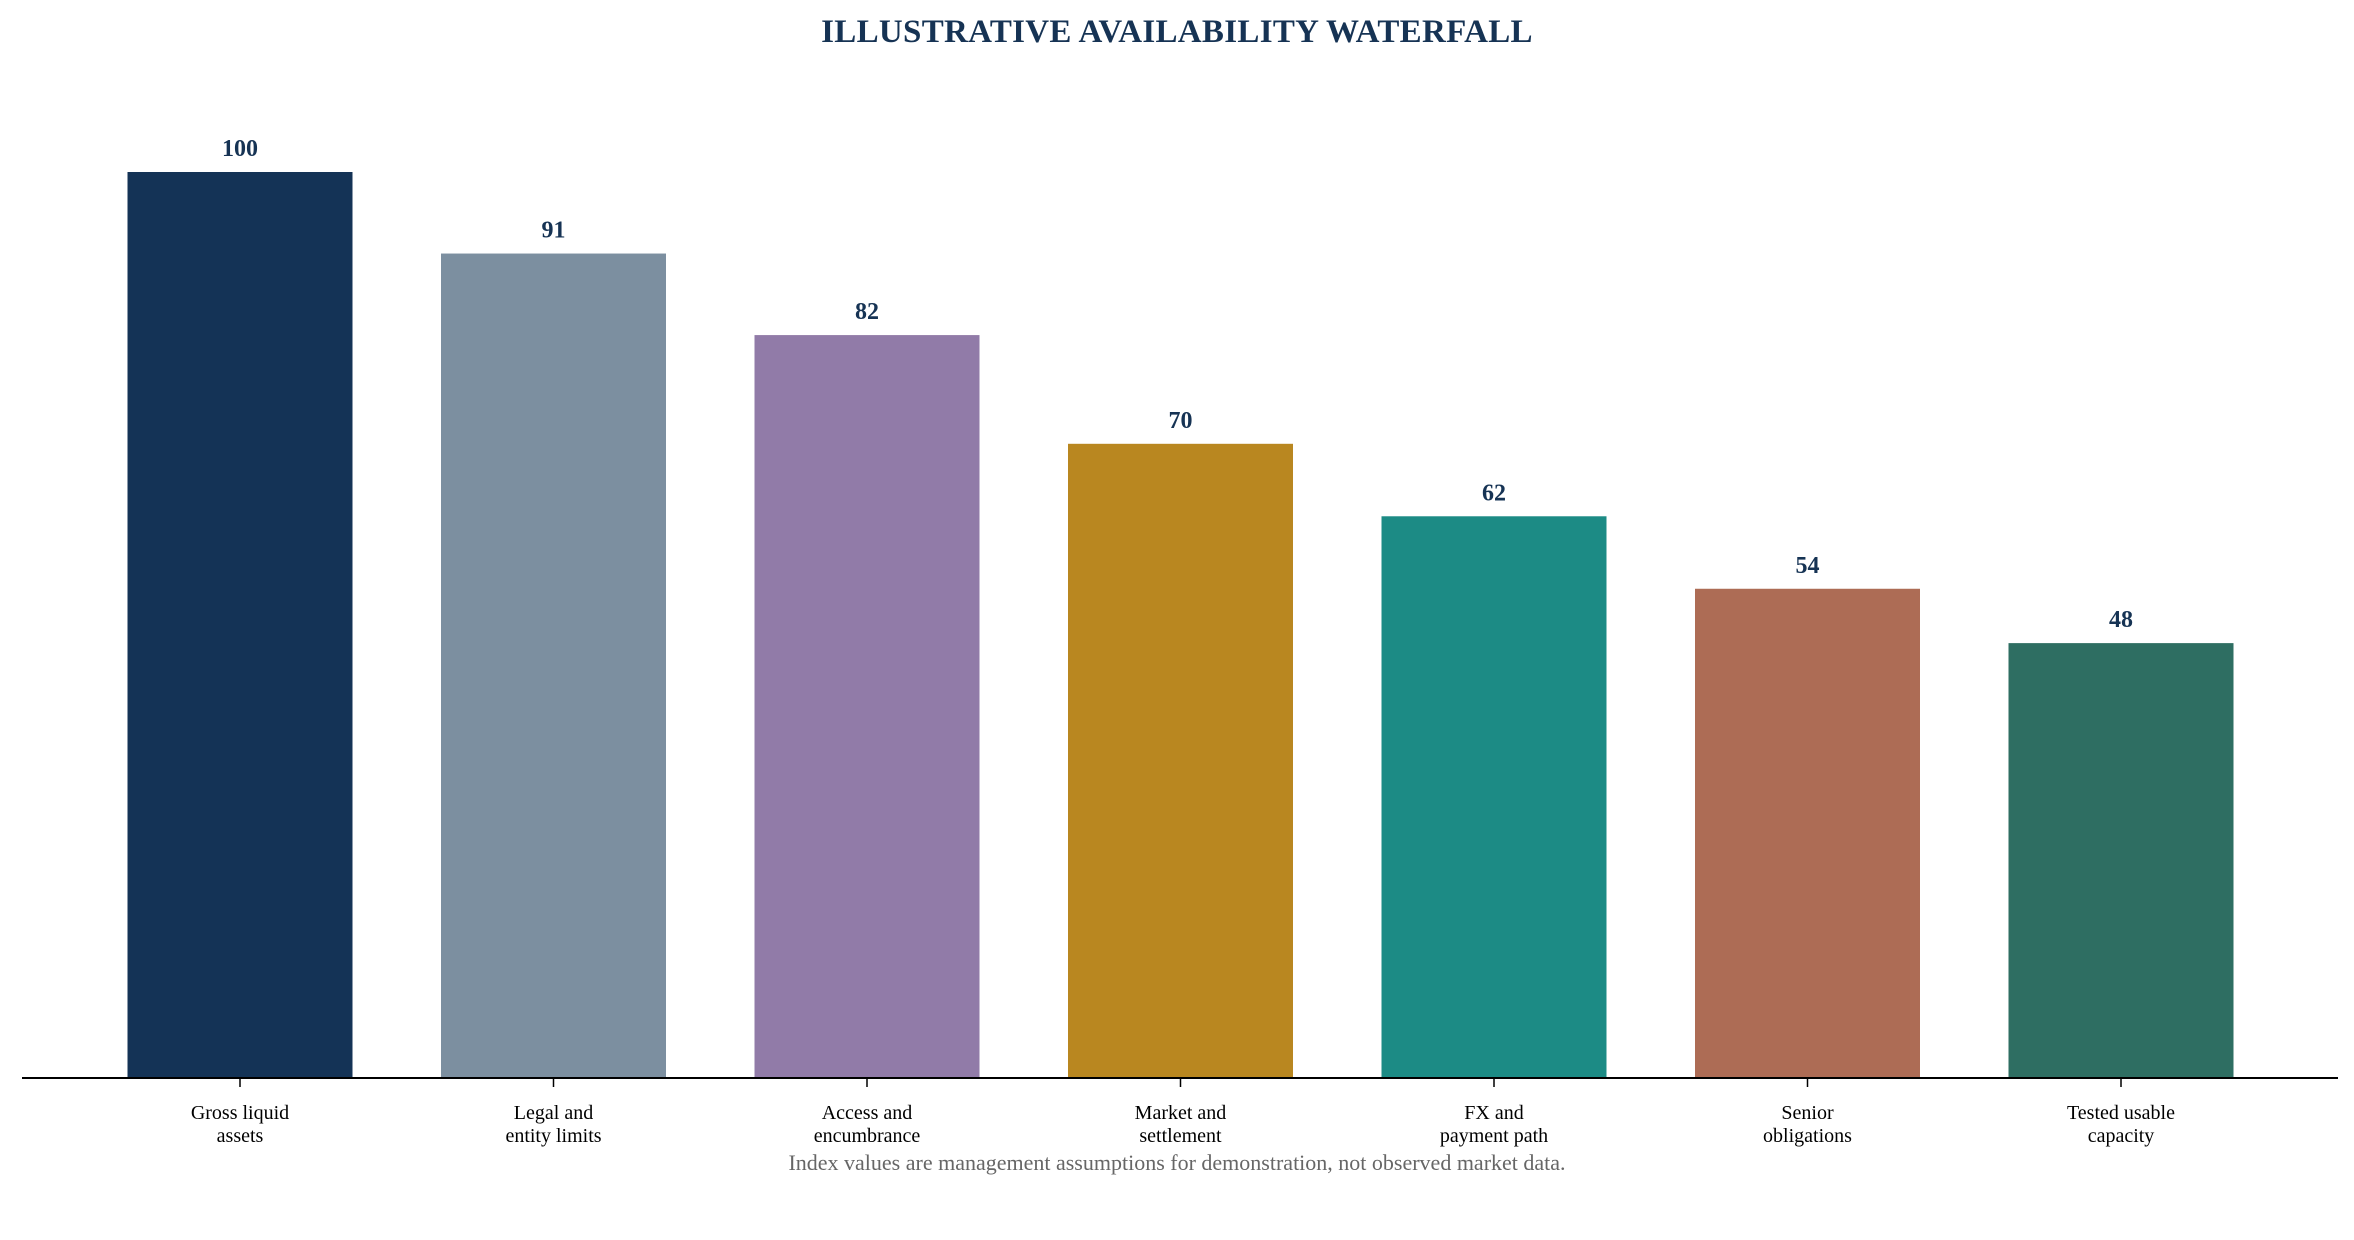  Describe the element at coordinates (240, 1136) in the screenshot. I see `x-tick-label-1-line-2: assets` at that location.